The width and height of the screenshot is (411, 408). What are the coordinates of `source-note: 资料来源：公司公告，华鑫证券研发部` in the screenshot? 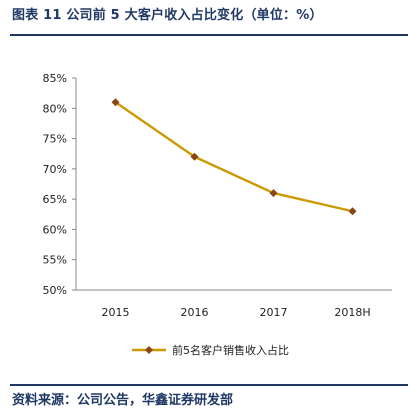 It's located at (123, 400).